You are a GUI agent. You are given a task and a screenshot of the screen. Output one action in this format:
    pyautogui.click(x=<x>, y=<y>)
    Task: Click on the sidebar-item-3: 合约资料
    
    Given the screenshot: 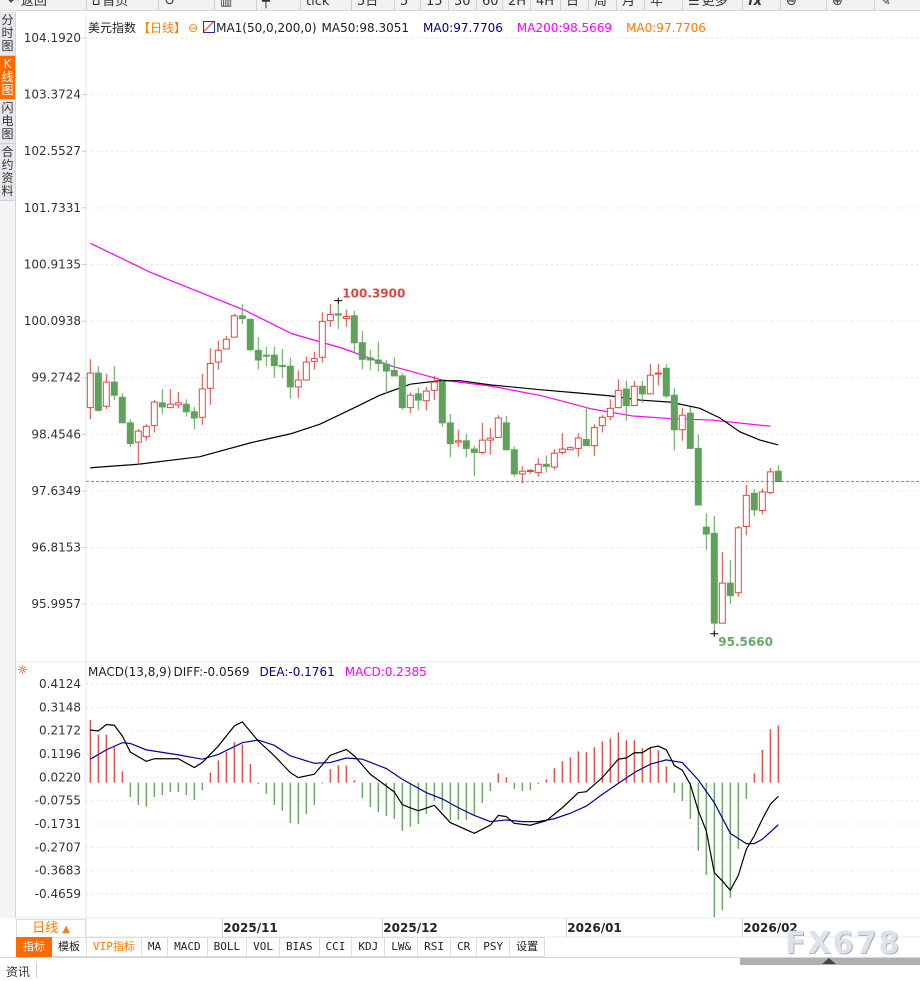 What is the action you would take?
    pyautogui.click(x=7, y=172)
    